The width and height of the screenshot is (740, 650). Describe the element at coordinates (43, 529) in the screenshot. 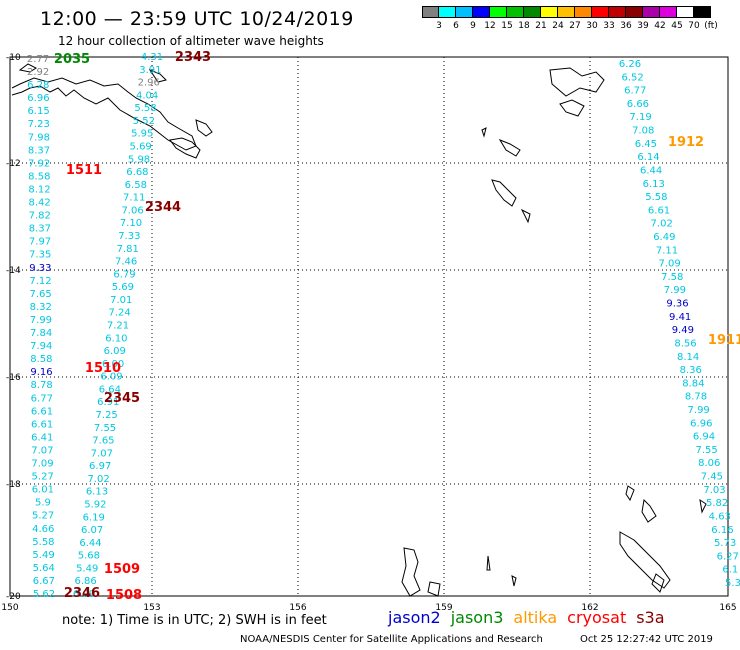

I see `wave-height-label: 4.66` at that location.